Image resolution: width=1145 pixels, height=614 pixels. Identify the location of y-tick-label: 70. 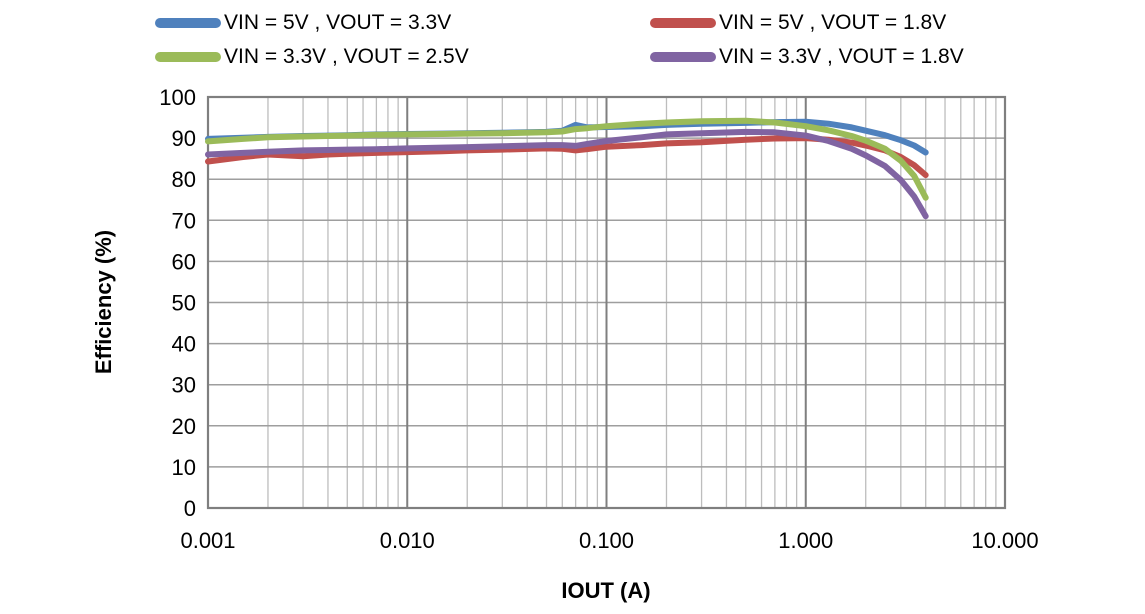
(184, 220).